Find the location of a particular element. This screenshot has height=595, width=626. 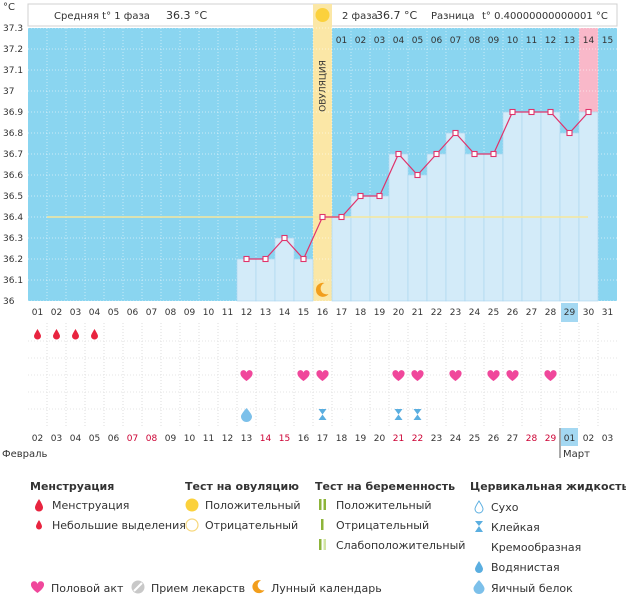

date-label: 17 is located at coordinates (322, 439).